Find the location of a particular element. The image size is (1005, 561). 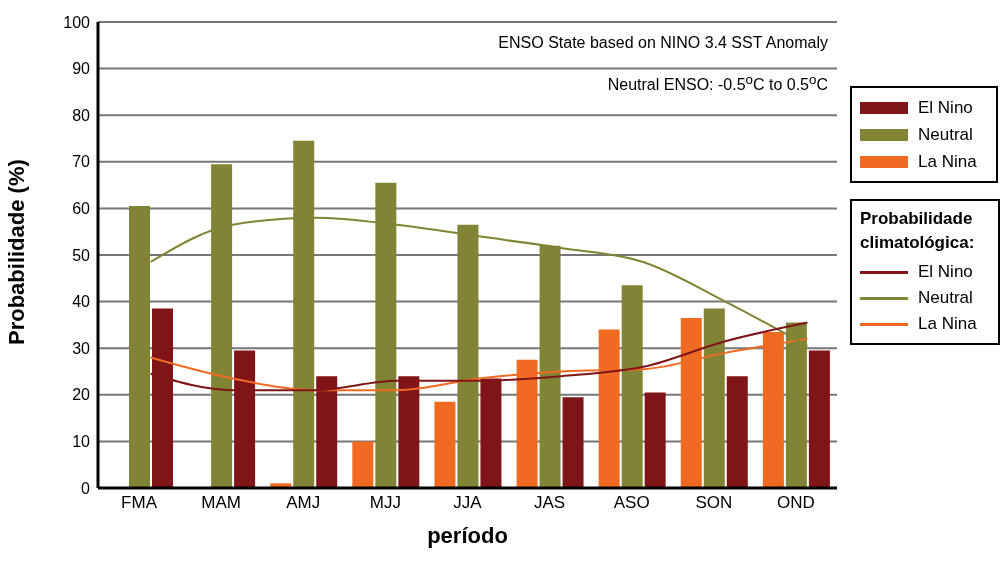

x-tick-label: OND is located at coordinates (796, 503).